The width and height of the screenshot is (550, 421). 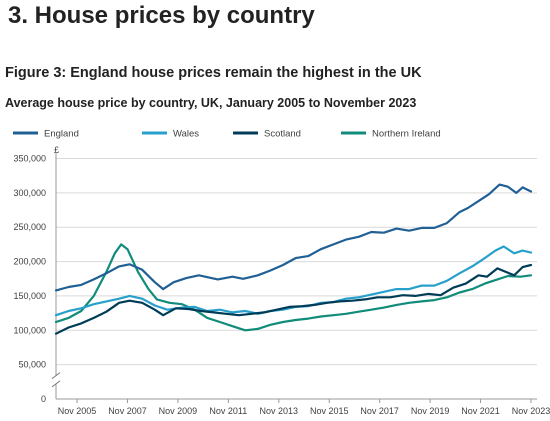 What do you see at coordinates (29, 159) in the screenshot?
I see `y-tick-label-7: 350,000` at bounding box center [29, 159].